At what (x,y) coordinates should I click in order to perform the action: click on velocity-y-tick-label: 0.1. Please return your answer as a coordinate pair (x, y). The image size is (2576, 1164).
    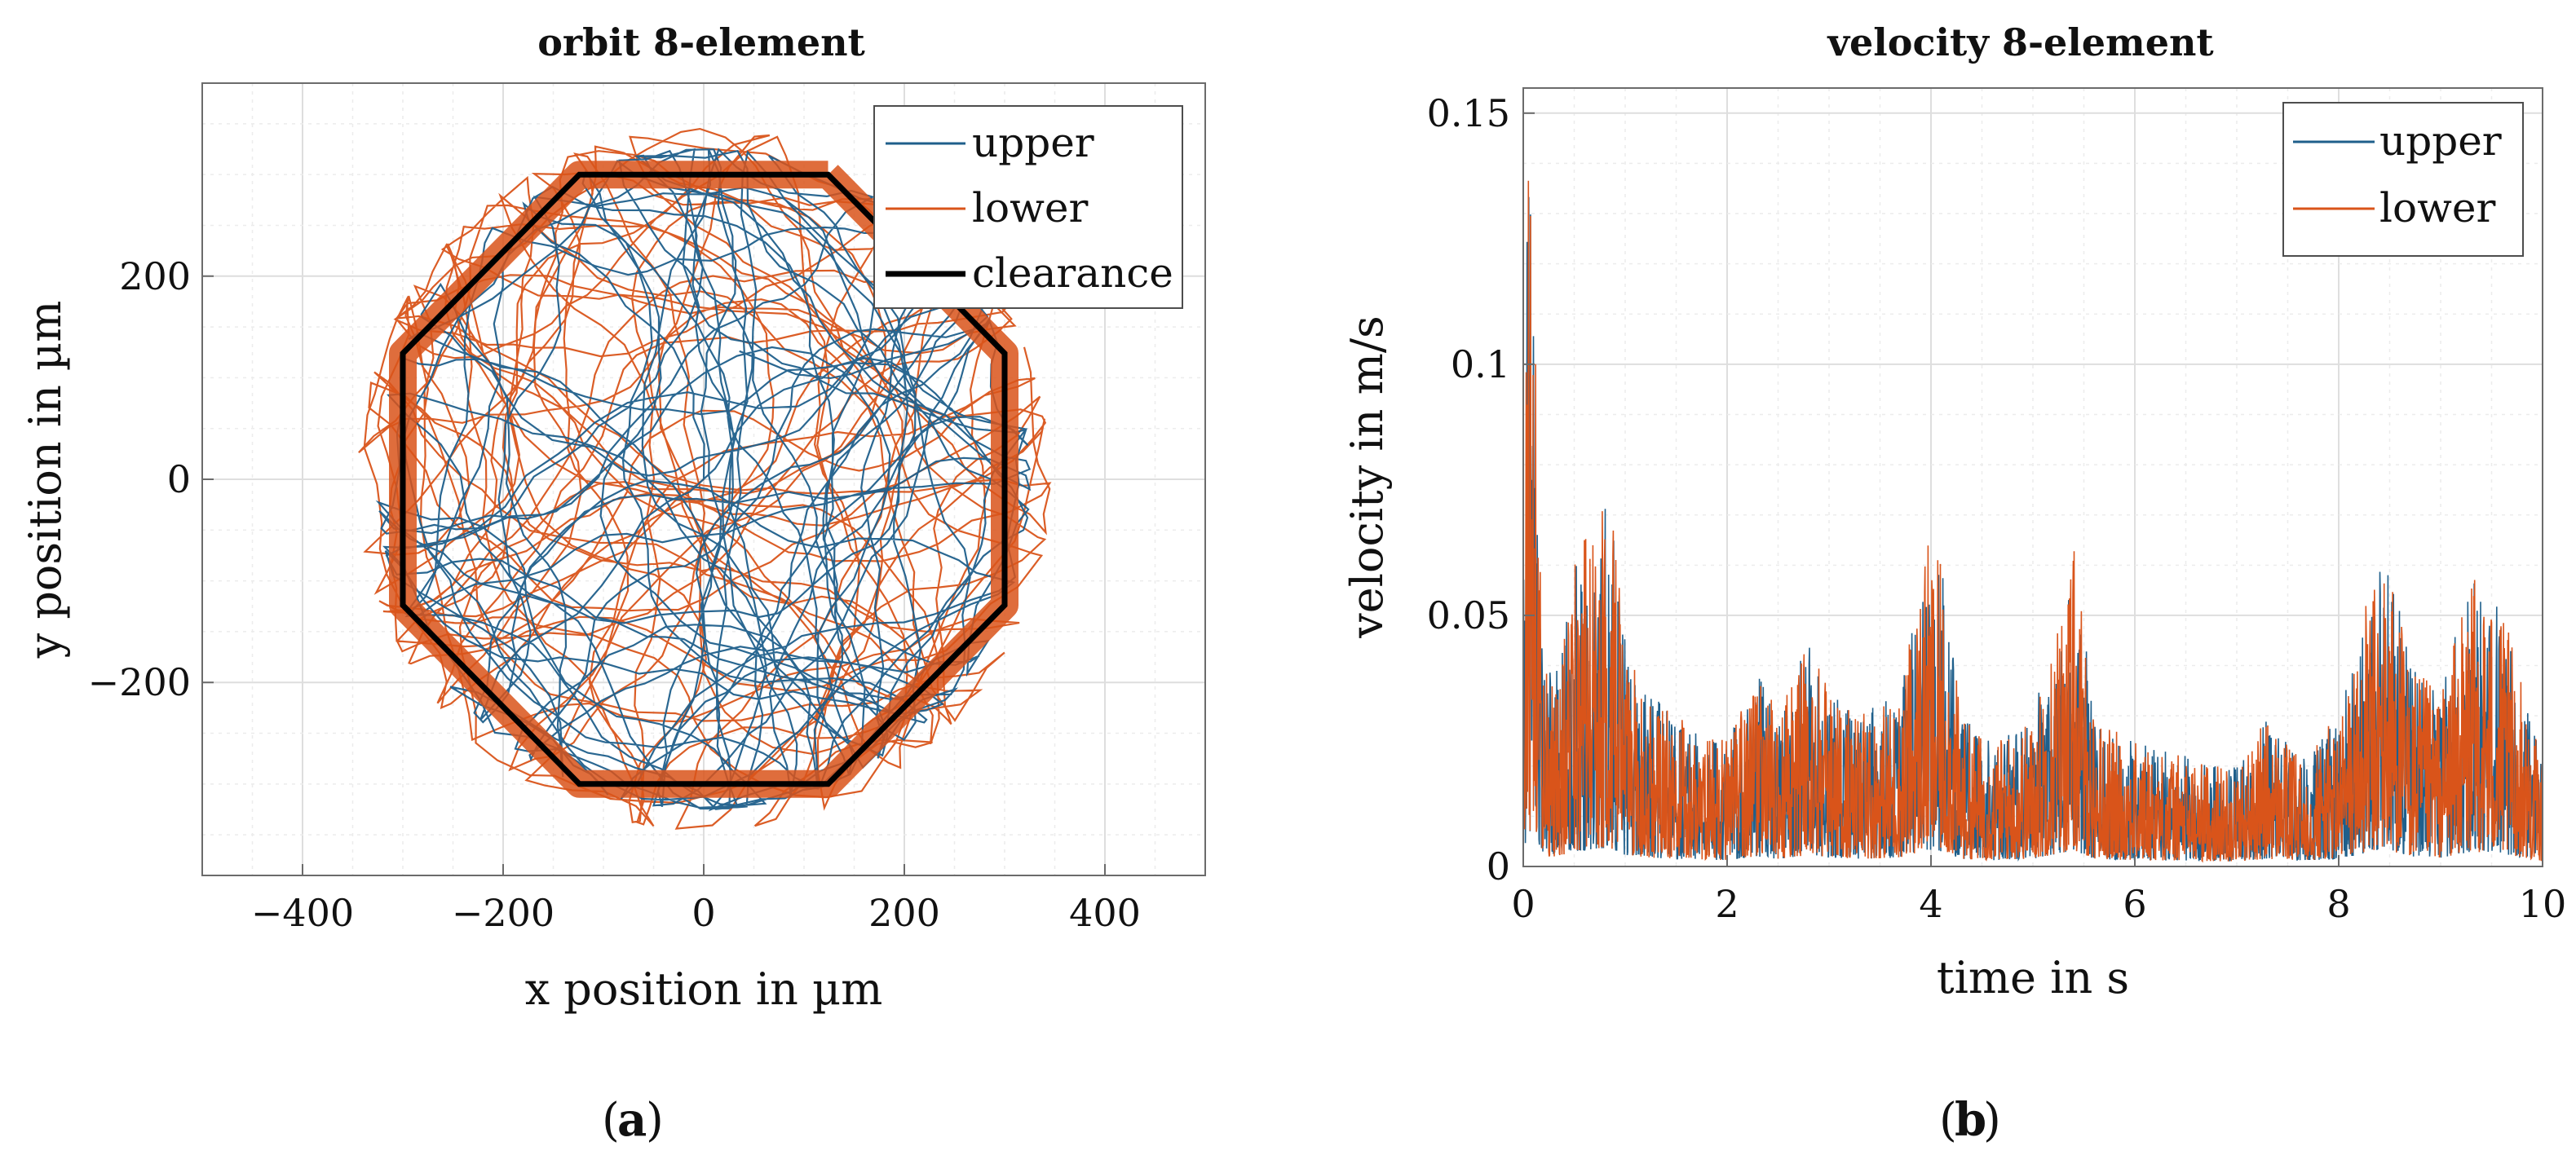
    Looking at the image, I should click on (1480, 364).